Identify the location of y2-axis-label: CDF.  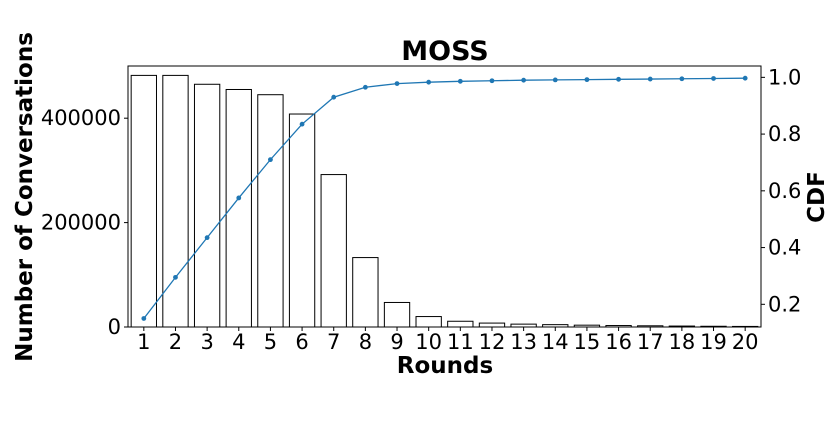
(817, 197).